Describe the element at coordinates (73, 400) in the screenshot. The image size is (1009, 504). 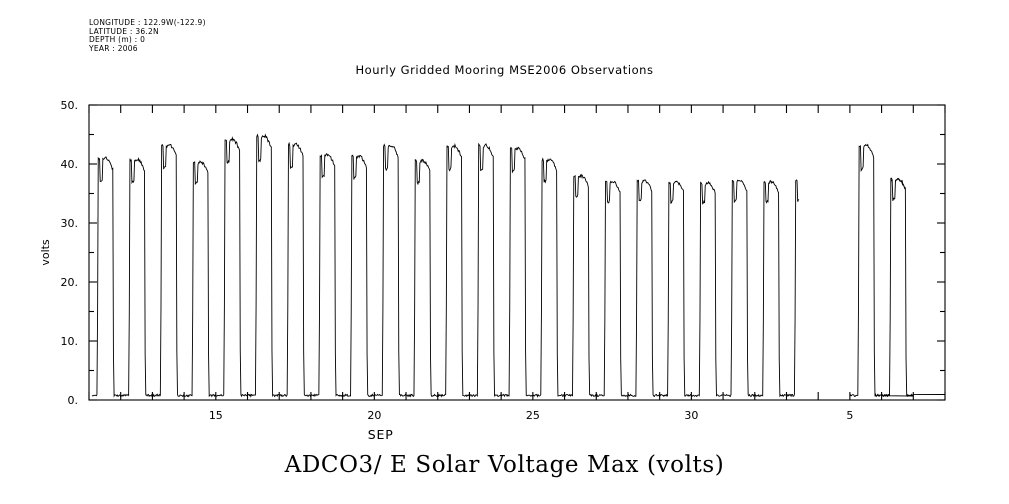
I see `svg-text: 0.` at that location.